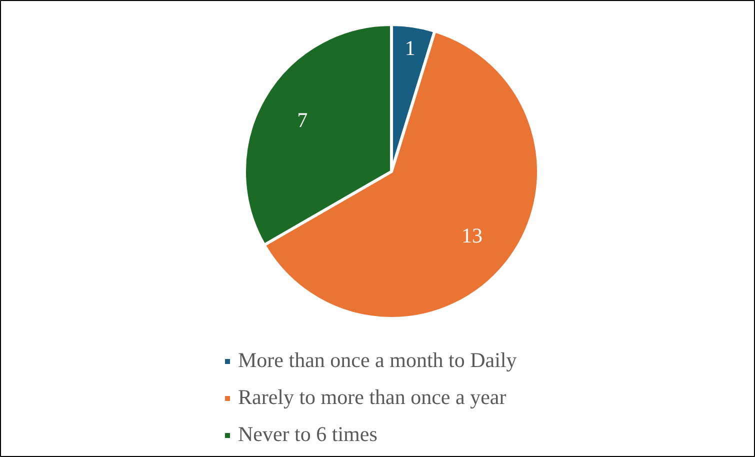 The height and width of the screenshot is (457, 755). I want to click on legend-label: Never to 6 times, so click(308, 434).